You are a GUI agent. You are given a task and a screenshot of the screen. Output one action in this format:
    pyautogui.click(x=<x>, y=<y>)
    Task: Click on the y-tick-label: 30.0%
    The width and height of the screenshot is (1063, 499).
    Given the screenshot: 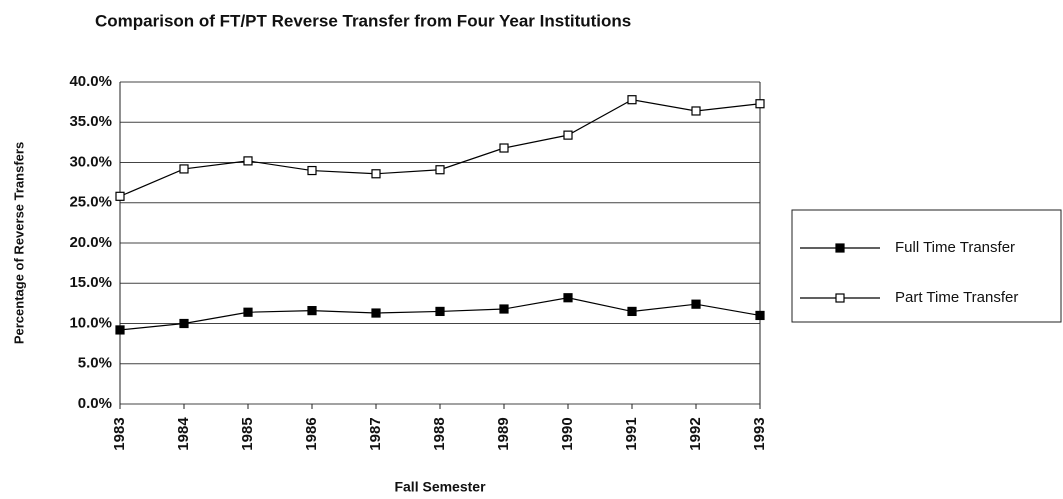 What is the action you would take?
    pyautogui.click(x=90, y=161)
    